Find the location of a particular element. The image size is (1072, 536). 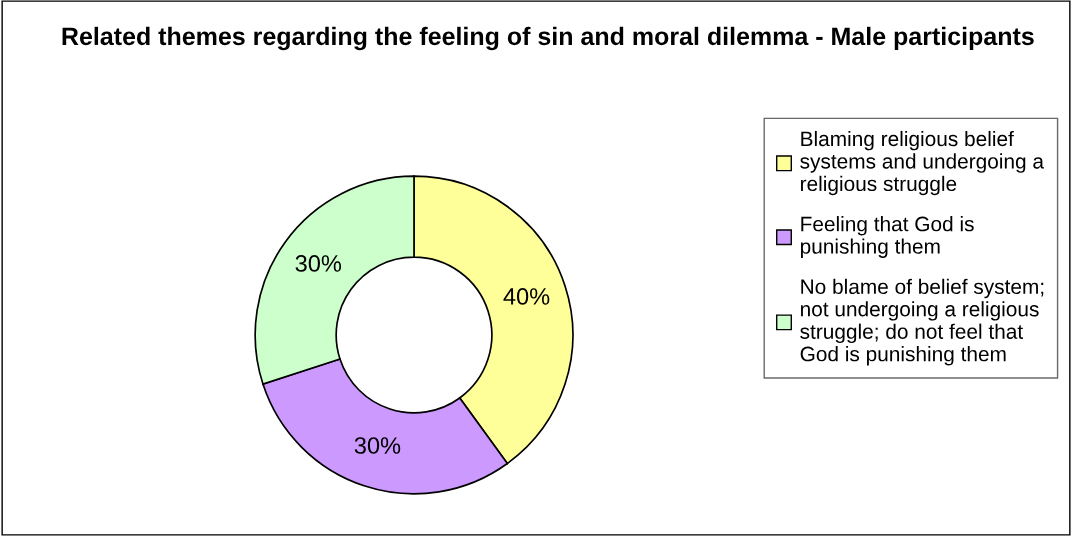

data-label: 40% is located at coordinates (526, 296).